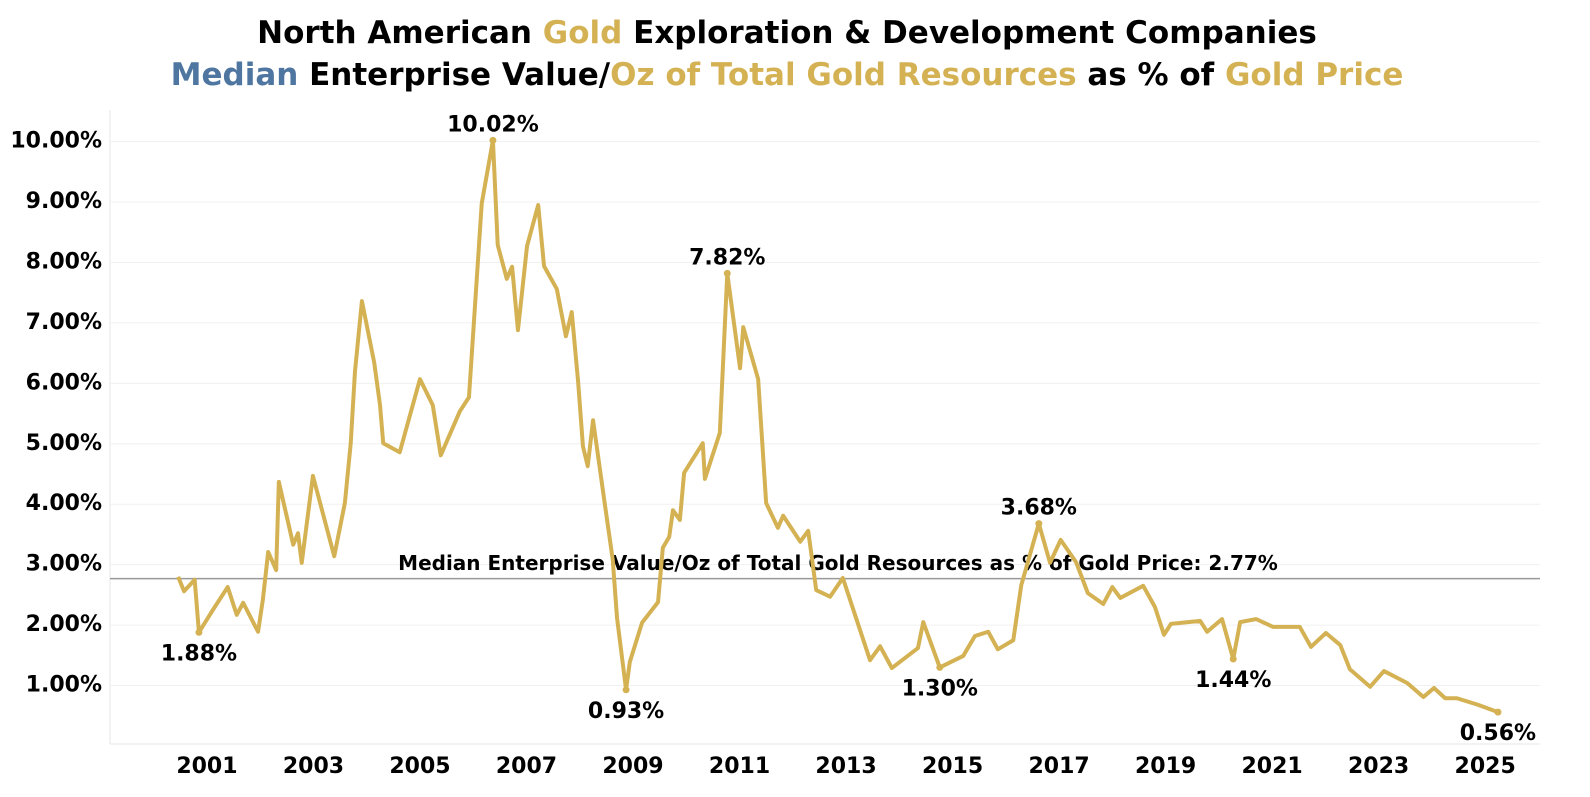 This screenshot has height=797, width=1590. What do you see at coordinates (64, 322) in the screenshot?
I see `y-tick-label: 7.00%` at bounding box center [64, 322].